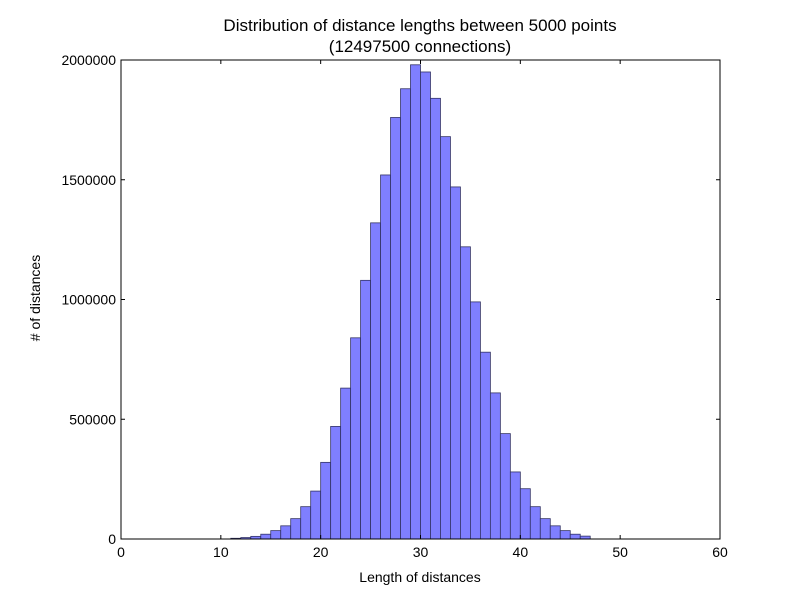  Describe the element at coordinates (620, 552) in the screenshot. I see `x-tick-label: 50` at that location.